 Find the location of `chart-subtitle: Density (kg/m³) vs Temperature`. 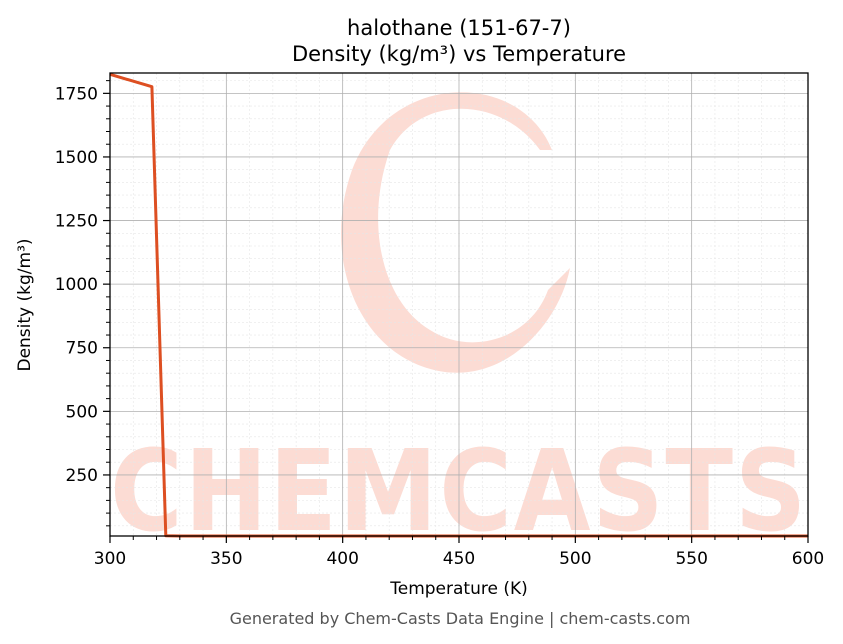

chart-subtitle: Density (kg/m³) vs Temperature is located at coordinates (459, 54).